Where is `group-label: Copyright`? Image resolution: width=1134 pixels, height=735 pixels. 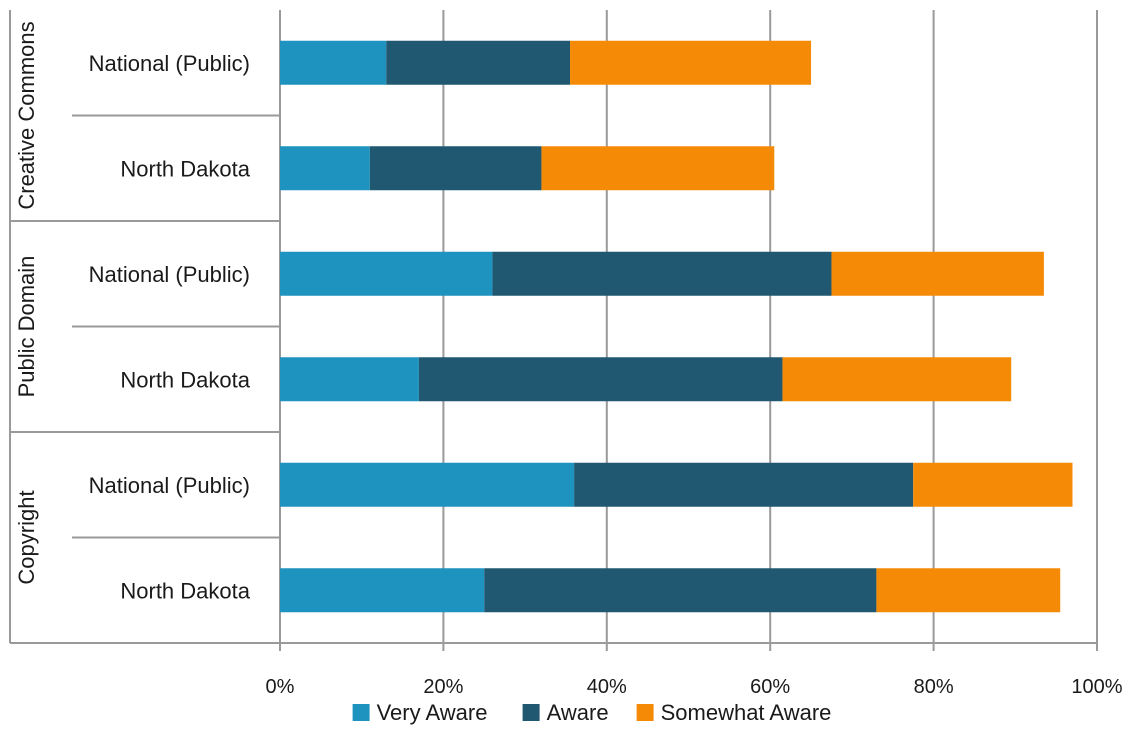
group-label: Copyright is located at coordinates (26, 537).